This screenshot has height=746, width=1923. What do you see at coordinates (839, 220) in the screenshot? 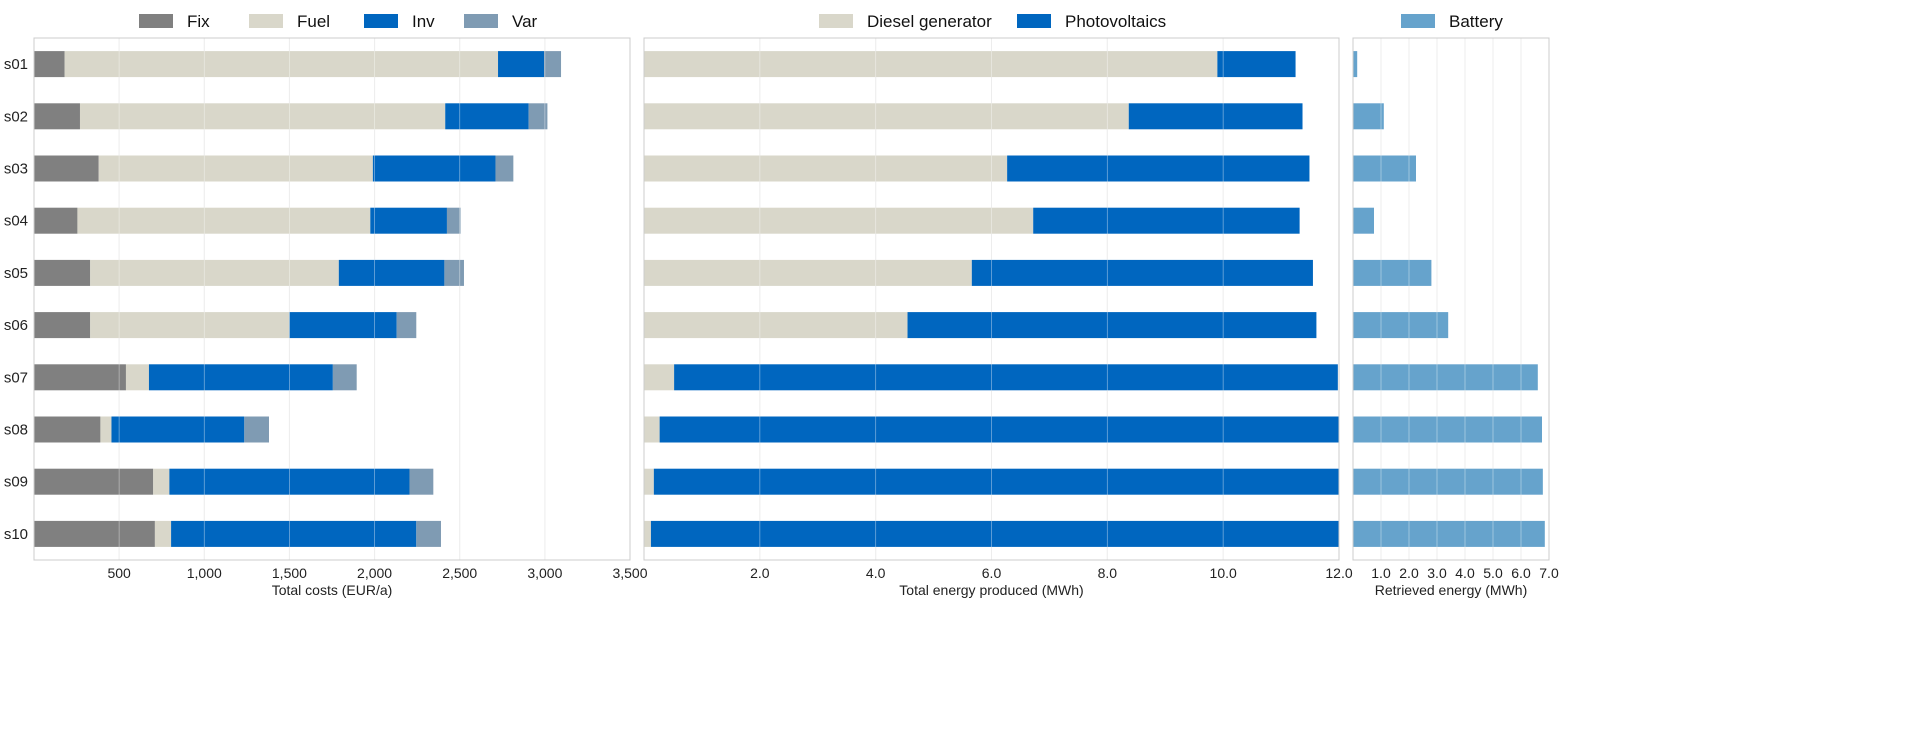
I see `bar-s04-diesel-generator` at bounding box center [839, 220].